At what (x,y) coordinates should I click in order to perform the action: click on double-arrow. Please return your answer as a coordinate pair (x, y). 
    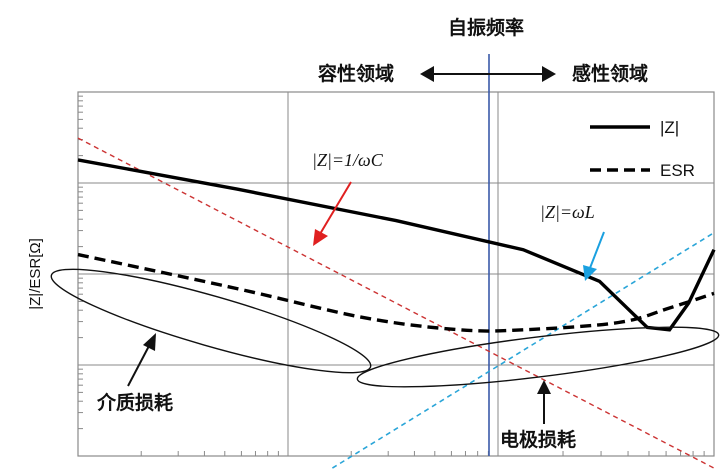
    Looking at the image, I should click on (488, 74).